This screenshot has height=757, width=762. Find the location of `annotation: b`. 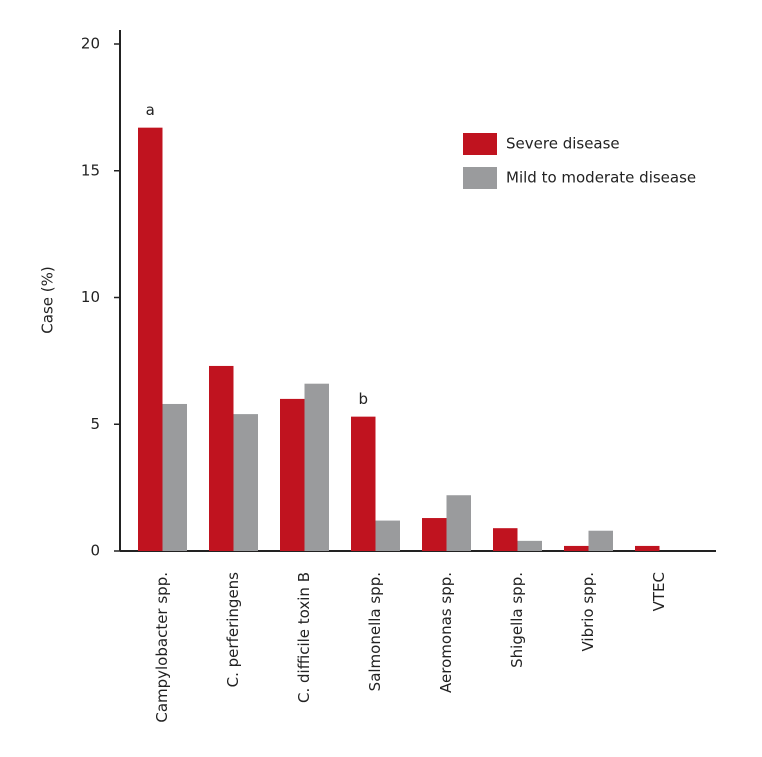

annotation: b is located at coordinates (363, 399).